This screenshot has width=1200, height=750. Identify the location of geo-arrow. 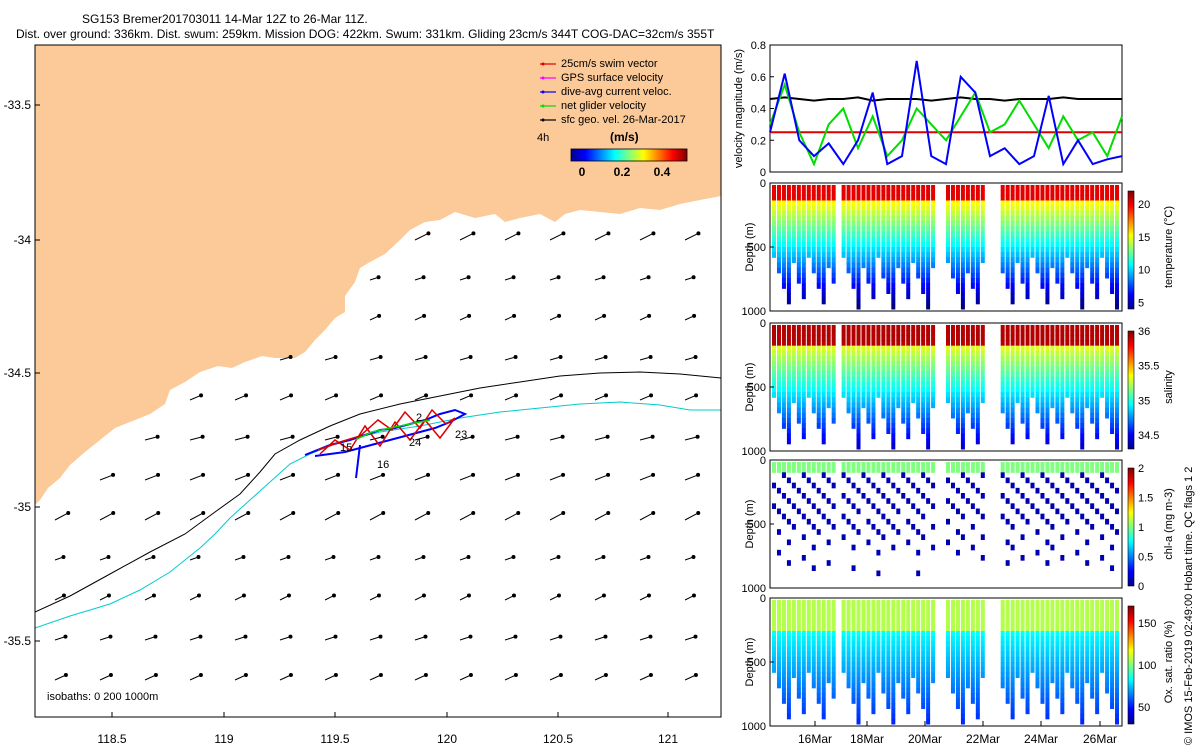
(376, 516).